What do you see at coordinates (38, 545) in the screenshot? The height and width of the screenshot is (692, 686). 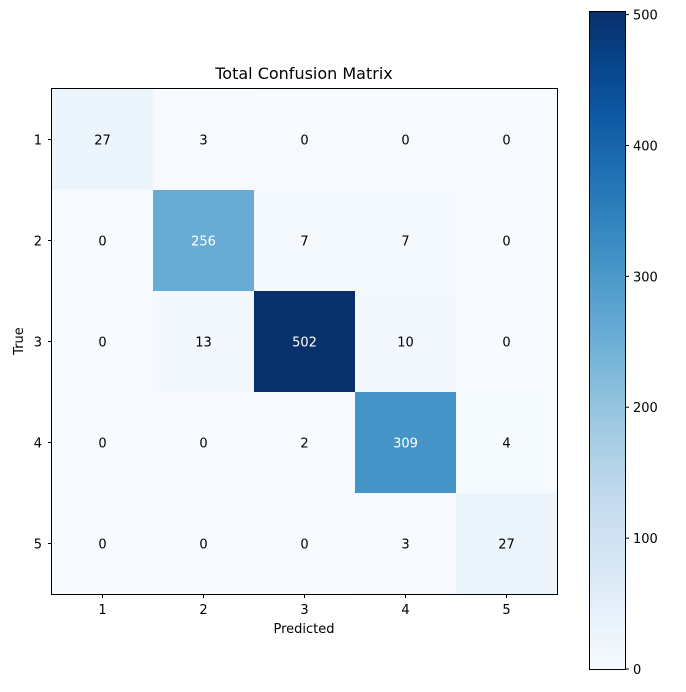 I see `y-tick-label: 5` at bounding box center [38, 545].